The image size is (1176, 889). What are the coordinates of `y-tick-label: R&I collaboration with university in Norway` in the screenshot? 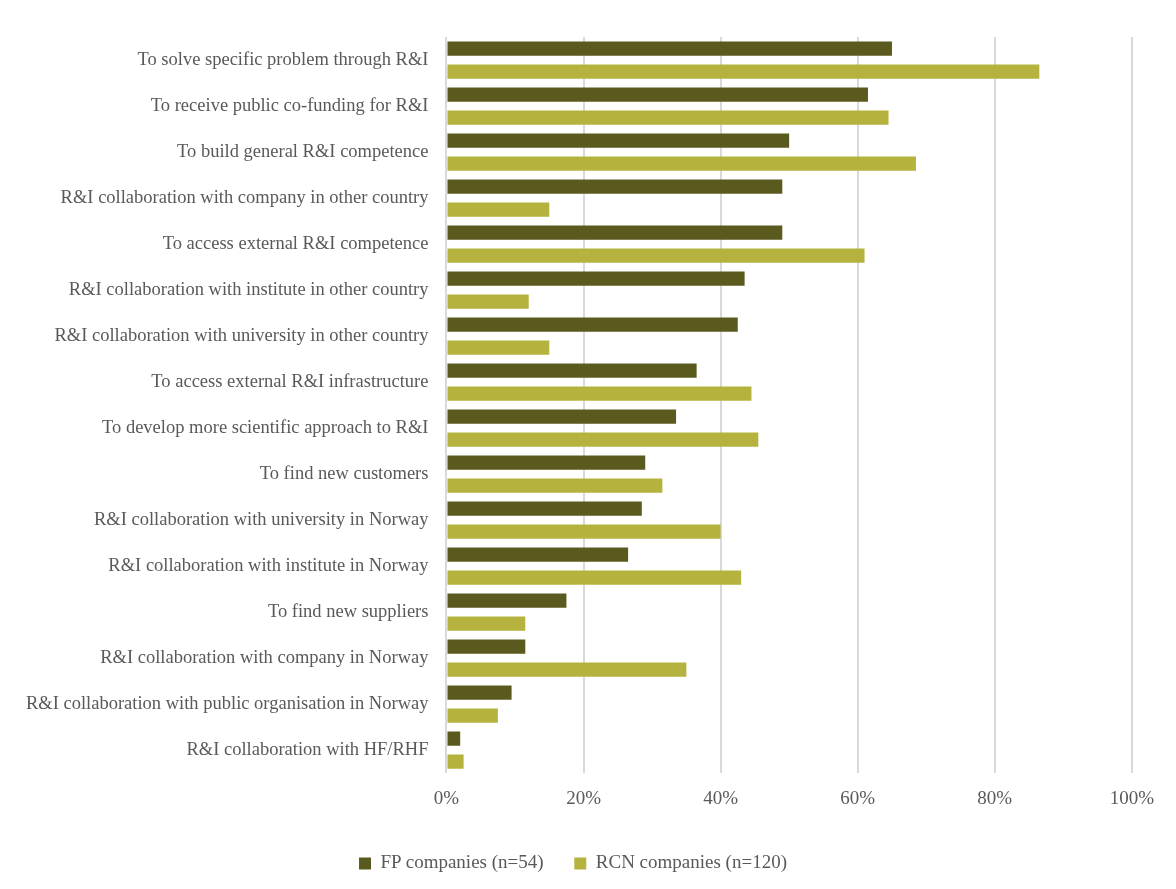 It's located at (261, 519).